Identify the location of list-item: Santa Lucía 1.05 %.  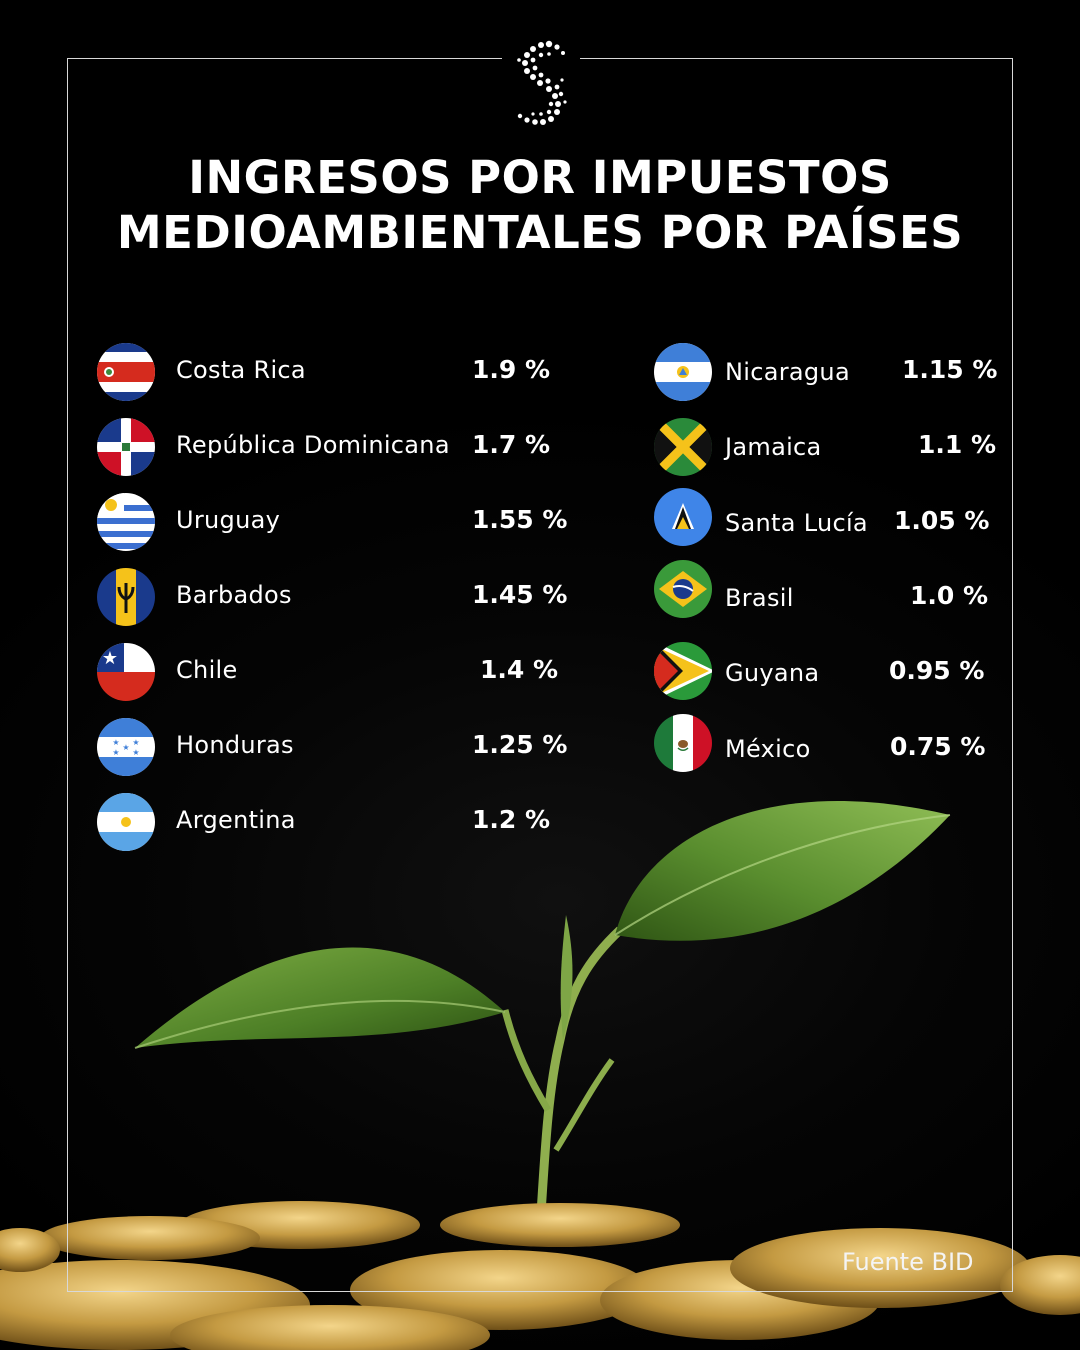
(821, 518).